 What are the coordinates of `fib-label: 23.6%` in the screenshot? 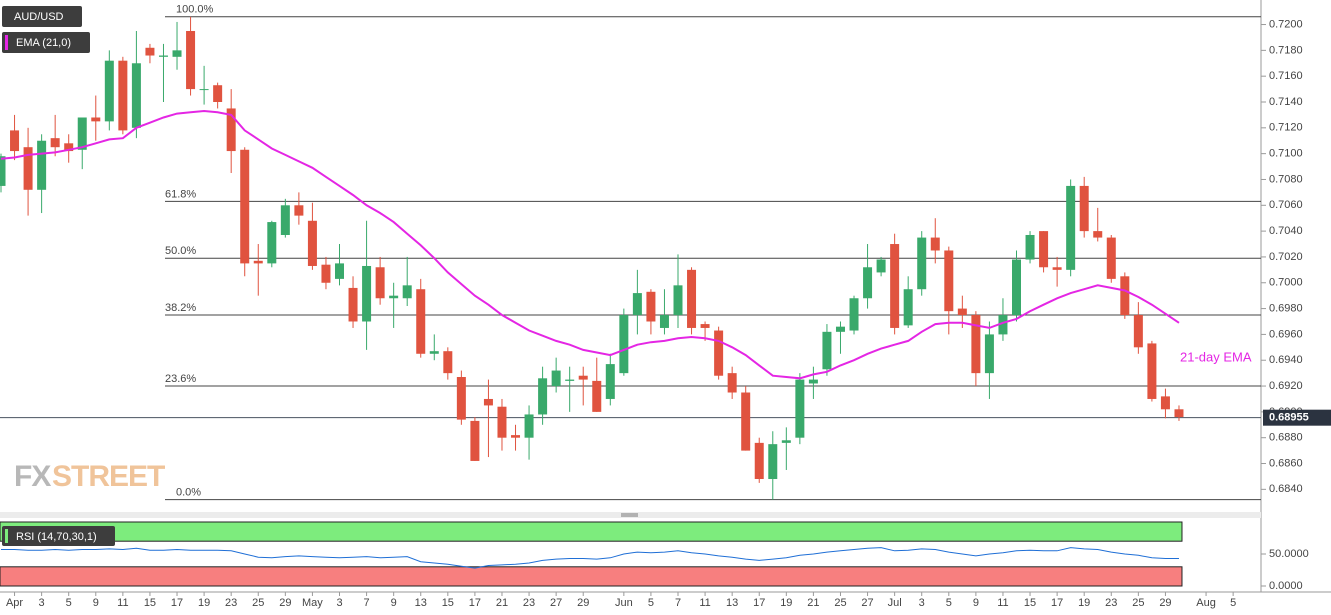 It's located at (180, 379).